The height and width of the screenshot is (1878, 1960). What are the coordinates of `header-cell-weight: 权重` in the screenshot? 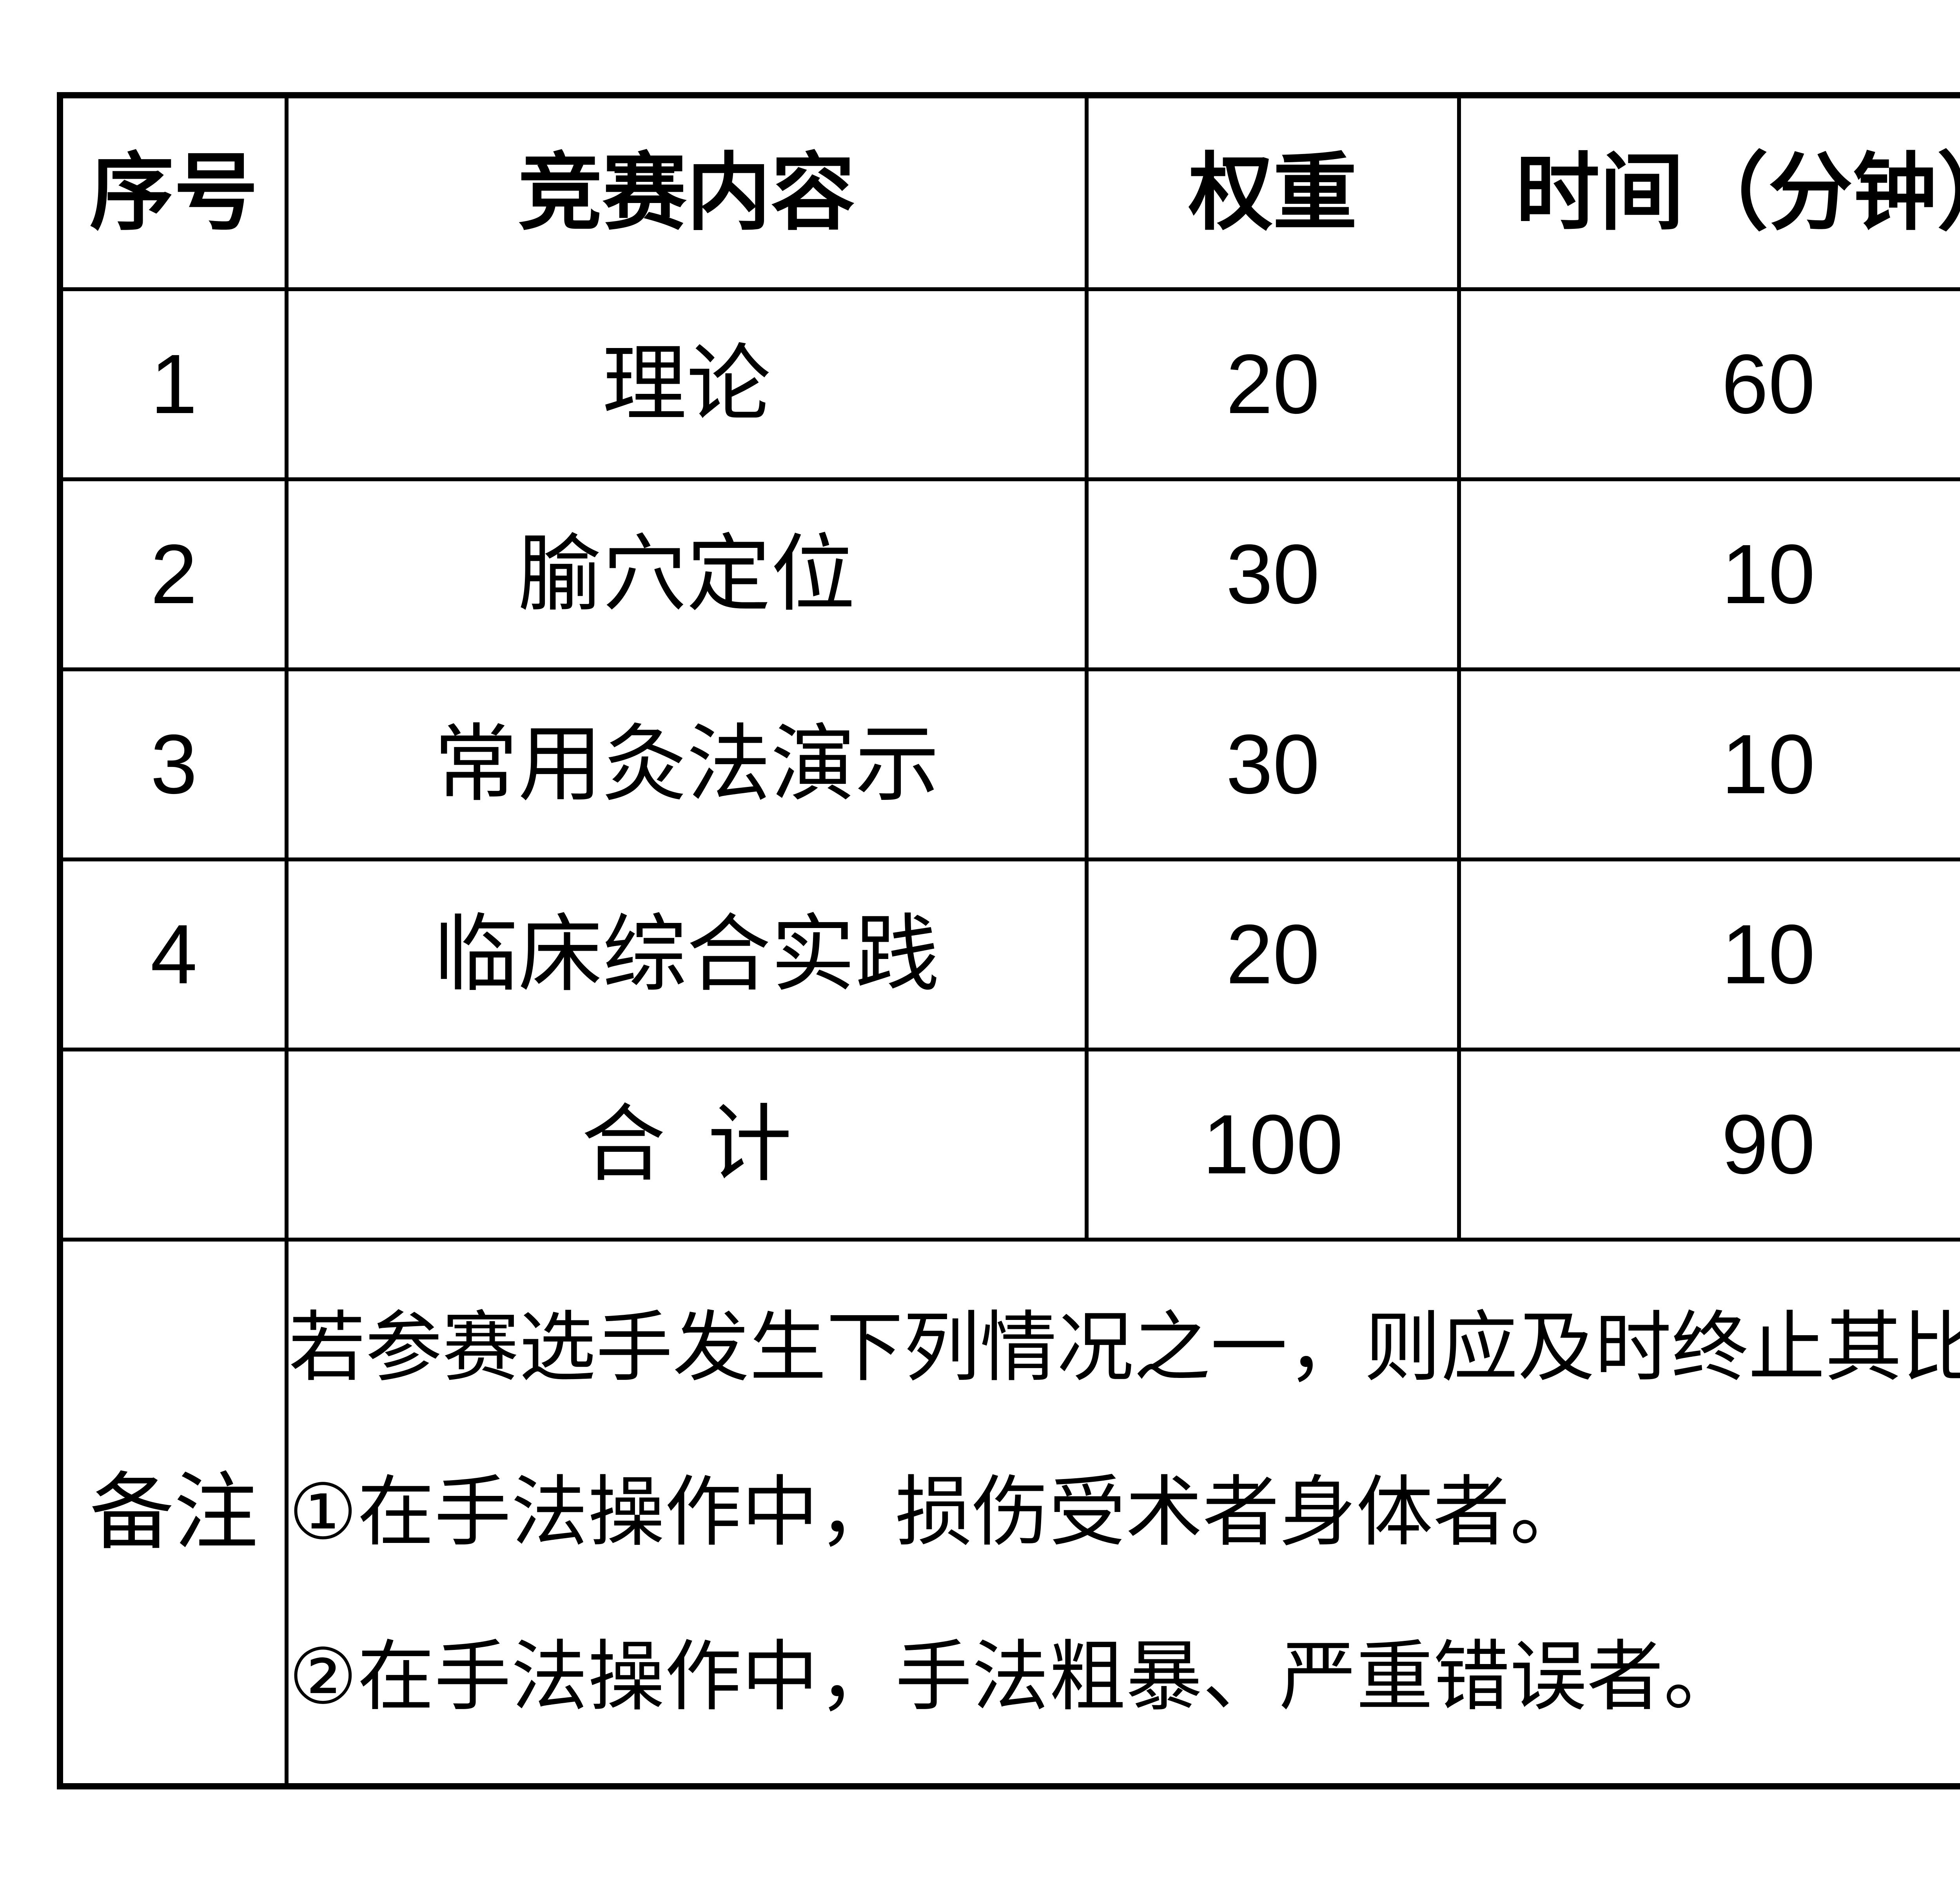 It's located at (1273, 192).